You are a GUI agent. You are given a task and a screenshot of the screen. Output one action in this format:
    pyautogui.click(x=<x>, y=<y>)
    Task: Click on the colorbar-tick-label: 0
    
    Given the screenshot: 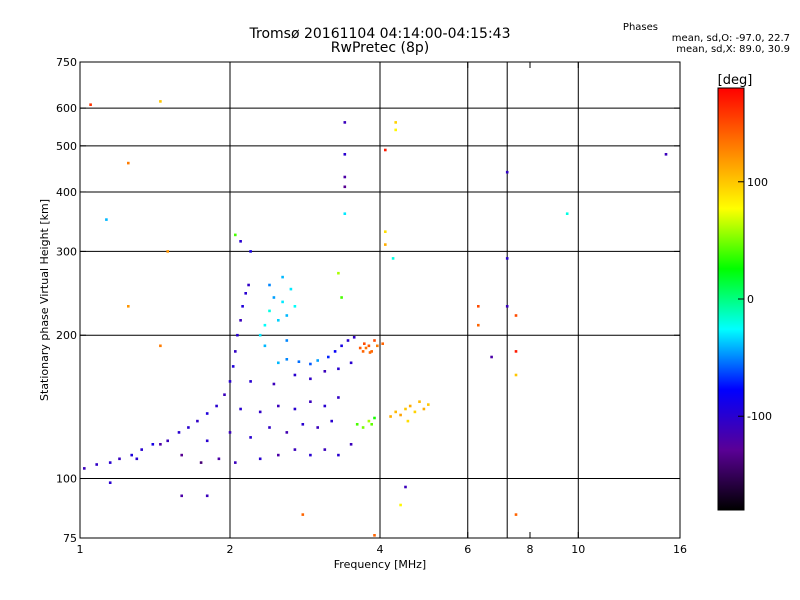 What is the action you would take?
    pyautogui.click(x=750, y=299)
    